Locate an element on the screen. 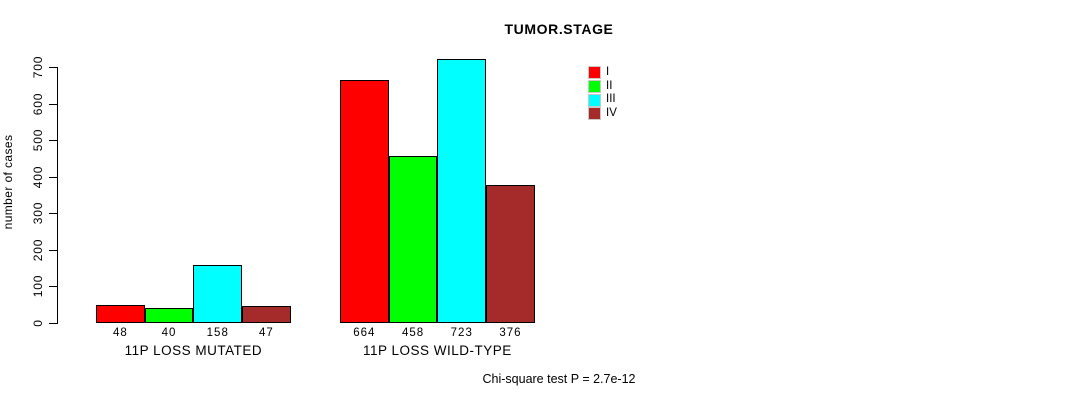  y-tick-label: 600 is located at coordinates (38, 103).